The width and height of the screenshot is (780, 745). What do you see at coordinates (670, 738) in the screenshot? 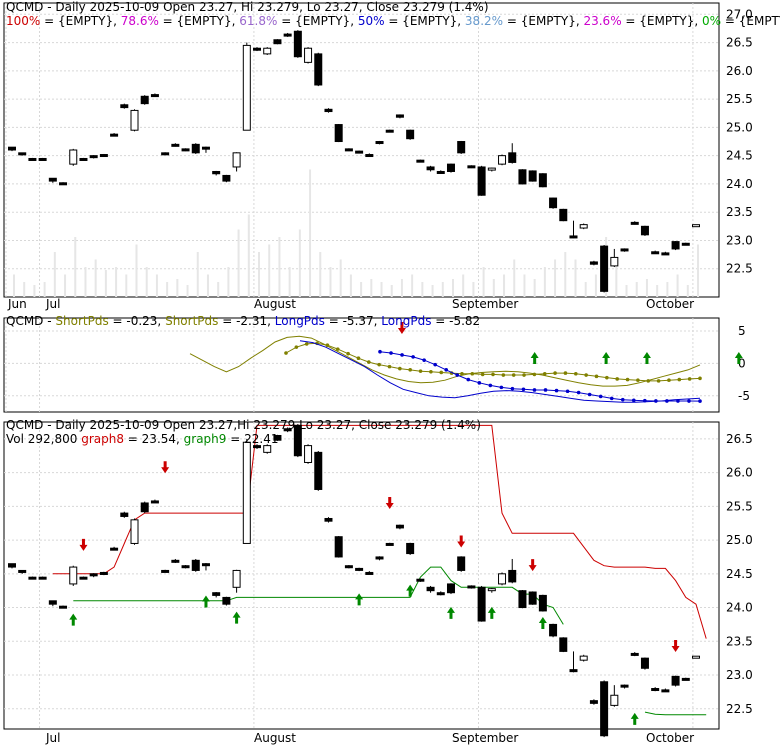
I see `bottom-x-label: October` at bounding box center [670, 738].